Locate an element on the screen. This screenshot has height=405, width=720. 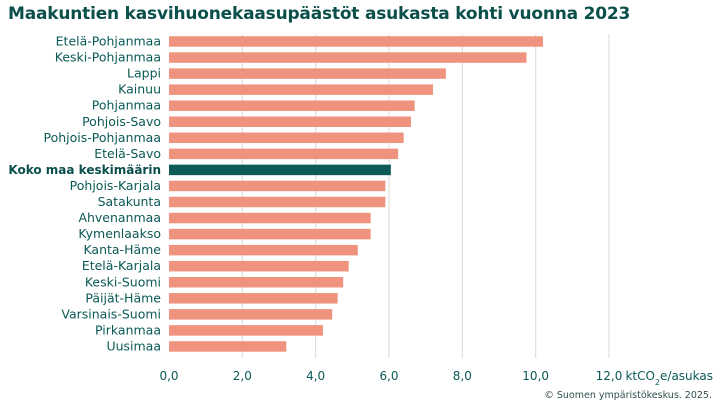
x-tick-label: 0,0 is located at coordinates (168, 376).